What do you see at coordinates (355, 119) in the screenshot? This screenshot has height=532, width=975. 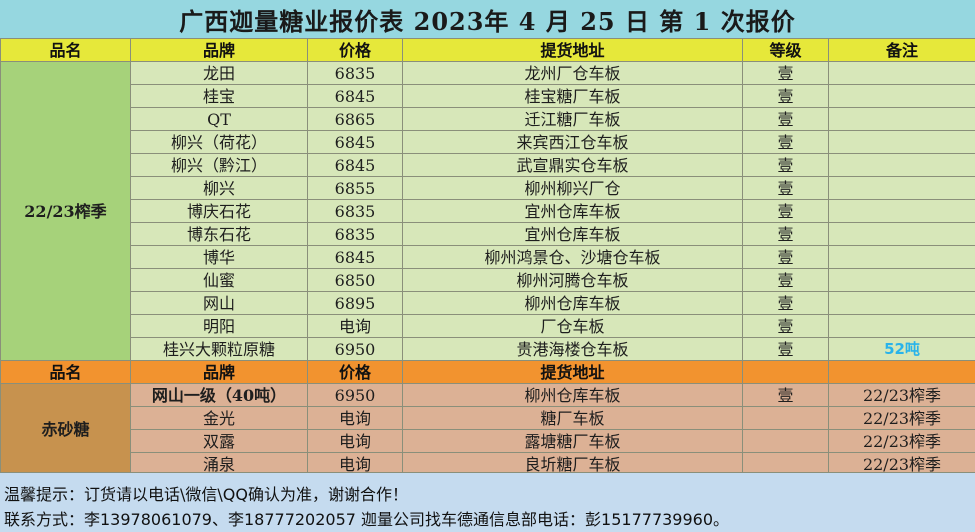 I see `price-cell: 6865` at bounding box center [355, 119].